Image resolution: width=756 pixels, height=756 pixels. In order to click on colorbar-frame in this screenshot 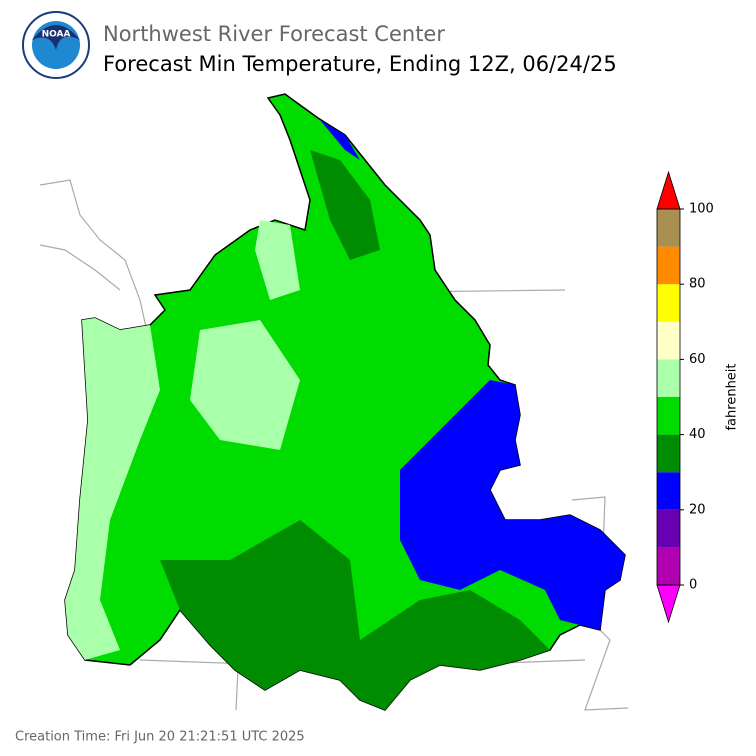, I will do `click(668, 397)`.